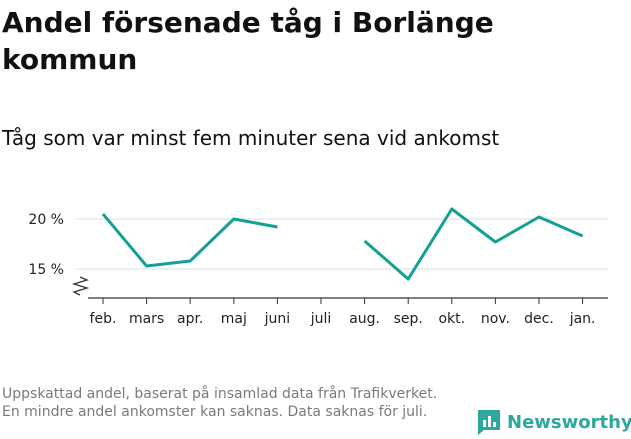  What do you see at coordinates (248, 41) in the screenshot?
I see `chart-title: Andel försenade tåg i Borlänge kommun` at bounding box center [248, 41].